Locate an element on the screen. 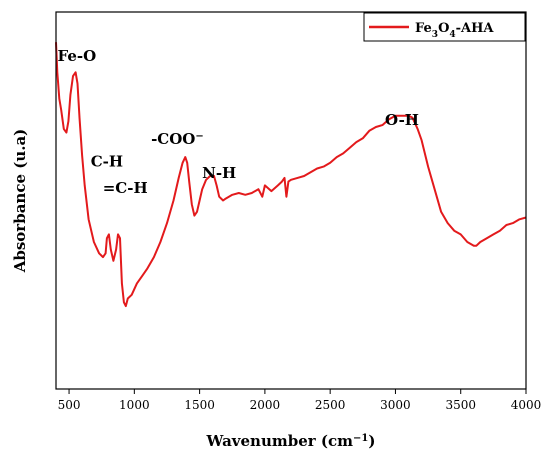  legend: Fe3O4-AHA is located at coordinates (444, 27).